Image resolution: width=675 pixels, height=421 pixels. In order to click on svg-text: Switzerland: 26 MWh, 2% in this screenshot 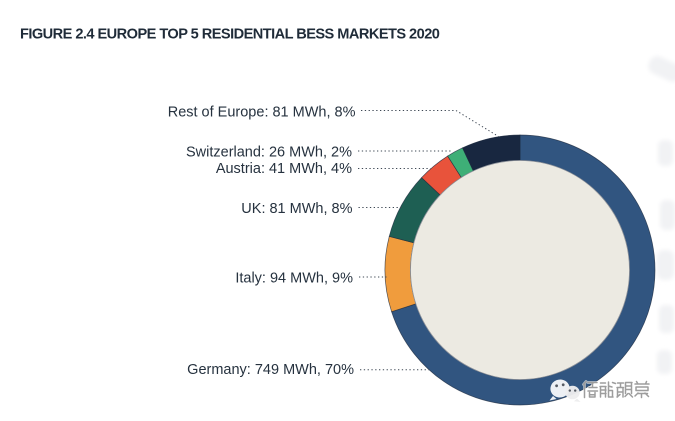, I will do `click(269, 153)`.